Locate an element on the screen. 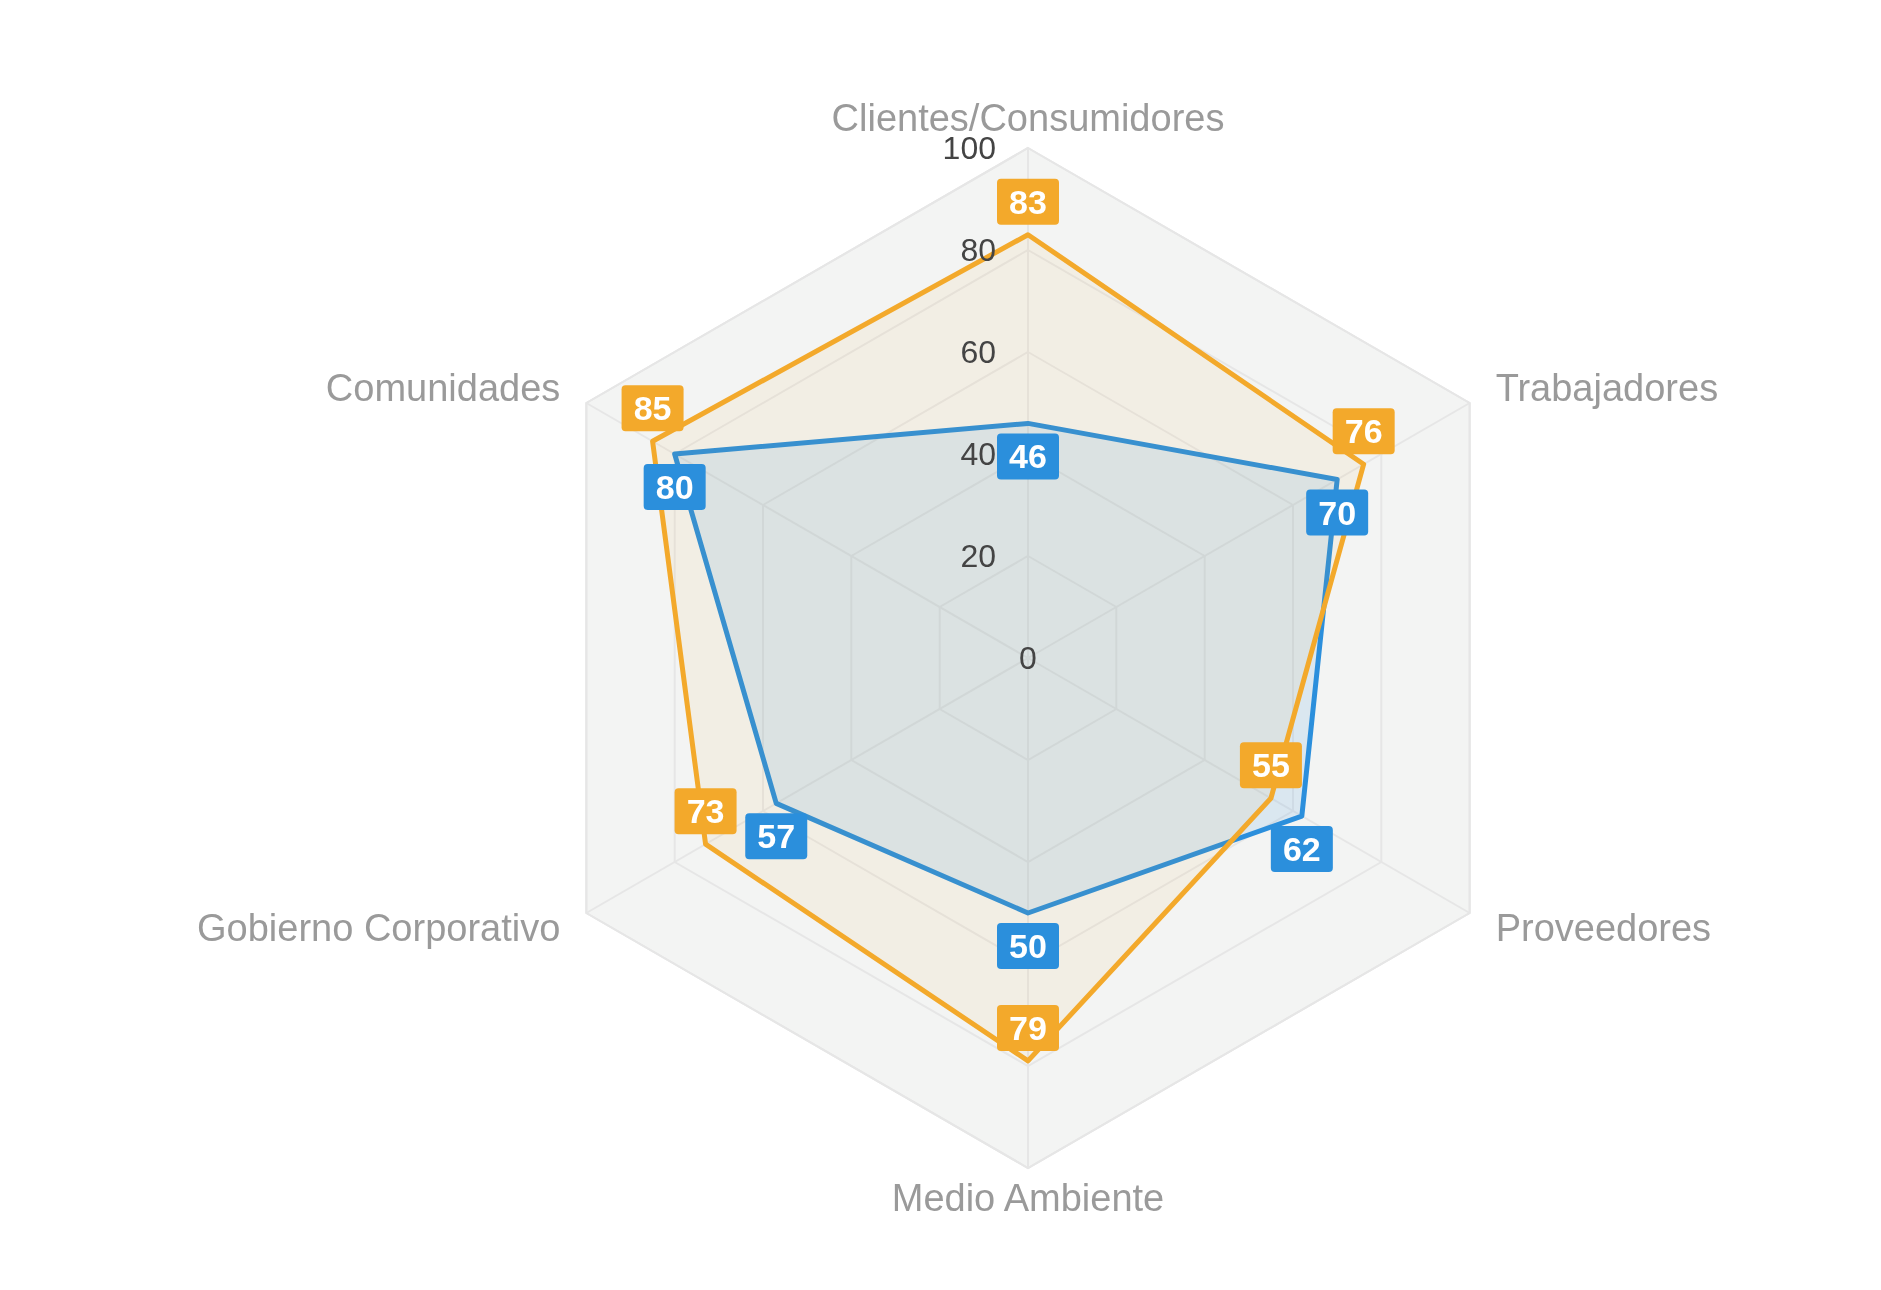  data-label: 80 is located at coordinates (674, 487).